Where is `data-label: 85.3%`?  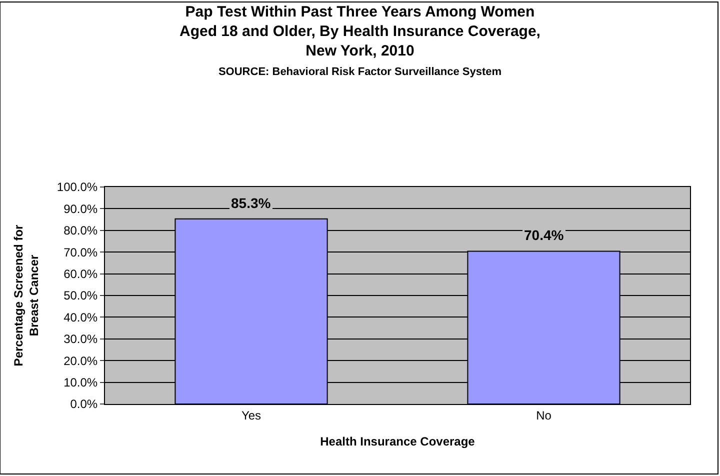
data-label: 85.3% is located at coordinates (251, 203).